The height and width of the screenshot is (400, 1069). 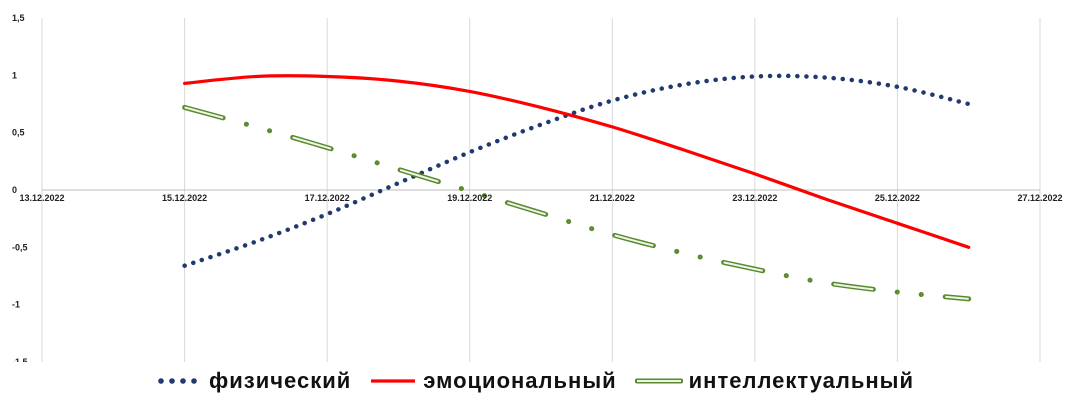 I want to click on legend-item: интеллектуальный, so click(x=774, y=381).